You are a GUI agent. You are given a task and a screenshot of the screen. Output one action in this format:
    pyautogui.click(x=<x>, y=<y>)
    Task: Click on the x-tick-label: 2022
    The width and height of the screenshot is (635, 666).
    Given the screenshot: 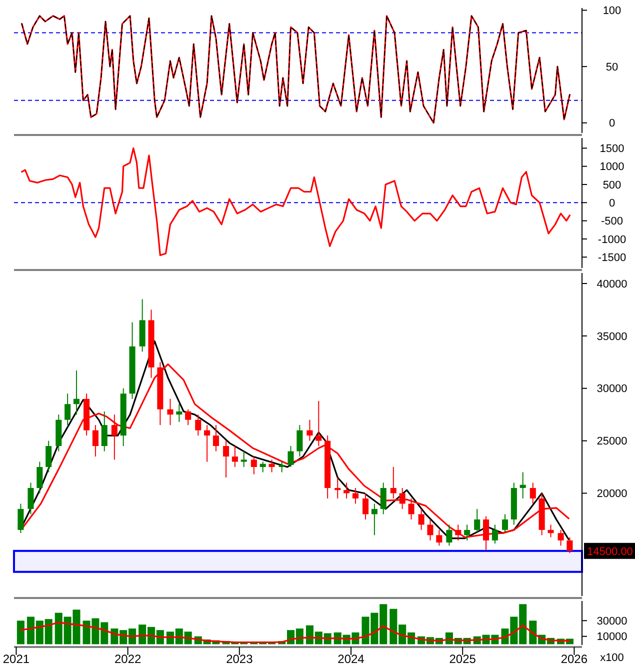 What is the action you would take?
    pyautogui.click(x=128, y=659)
    